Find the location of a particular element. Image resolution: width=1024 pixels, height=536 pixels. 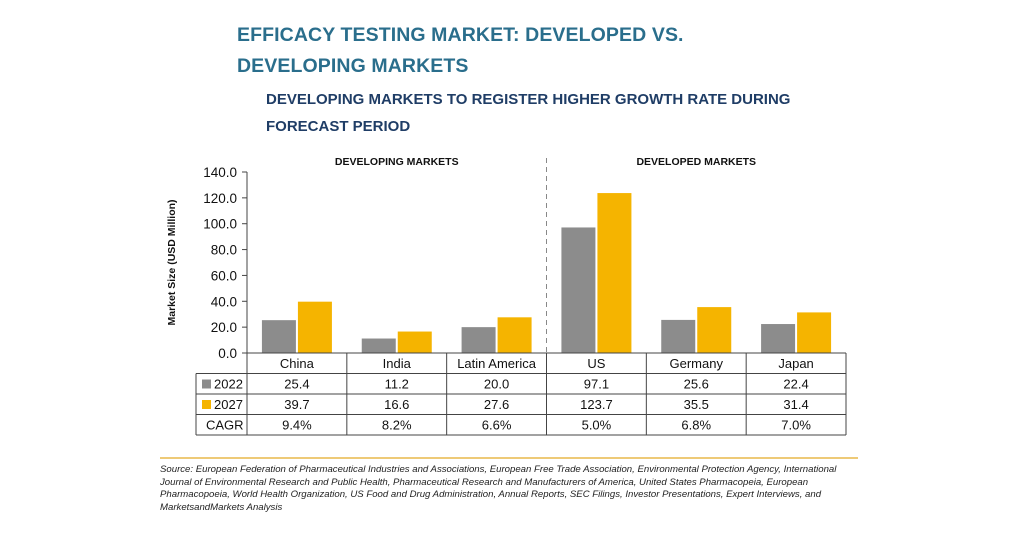

y-tick-label: 120.0 is located at coordinates (220, 198).